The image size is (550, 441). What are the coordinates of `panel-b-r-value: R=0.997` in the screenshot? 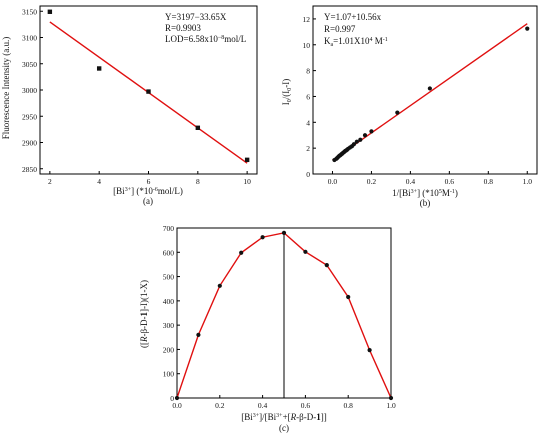 It's located at (340, 29).